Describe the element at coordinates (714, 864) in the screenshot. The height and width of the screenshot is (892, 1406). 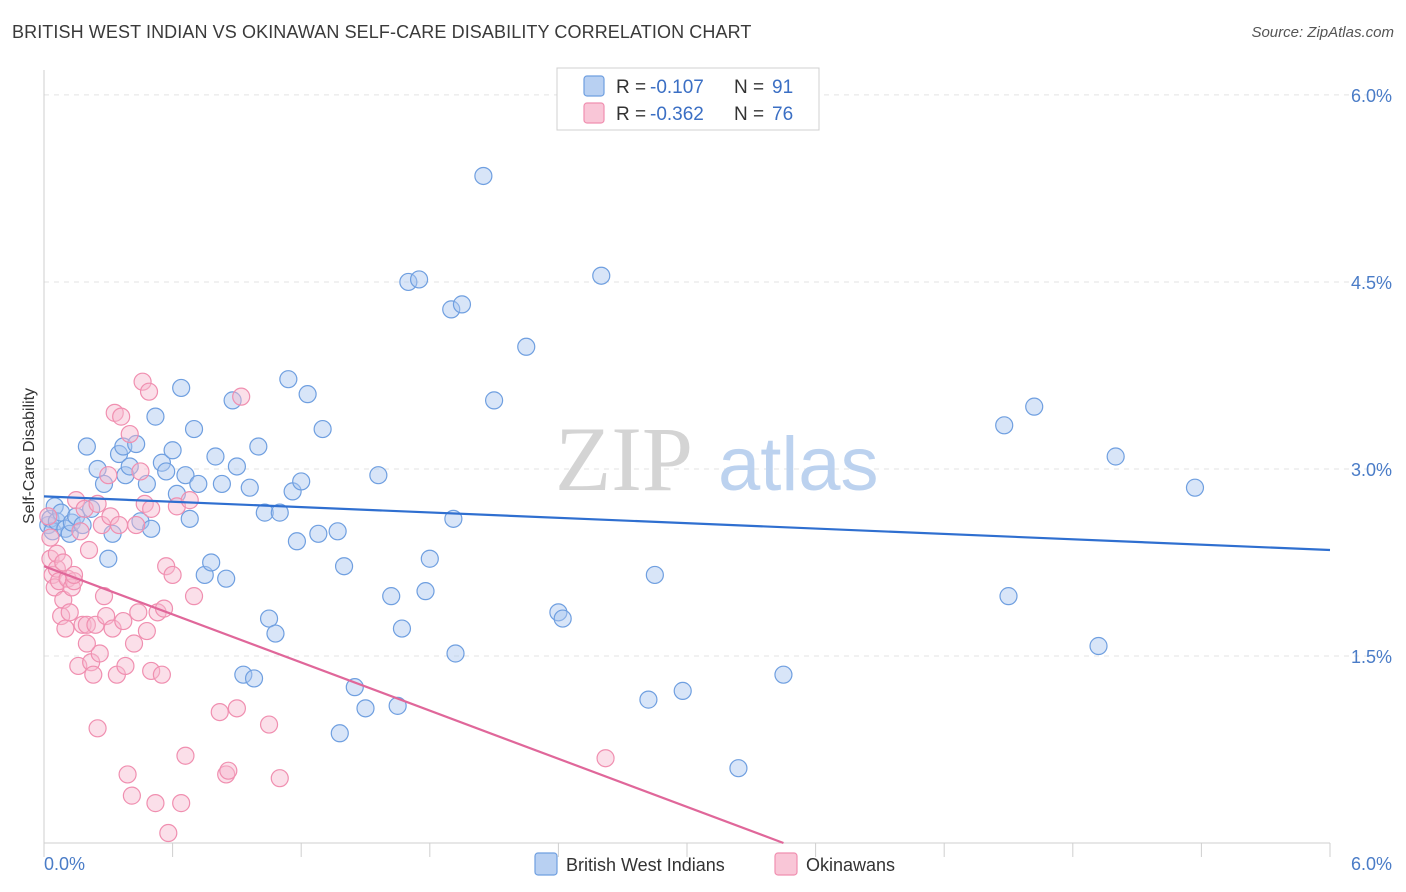
I see `bottom-legend: British West Indians Okinawans` at that location.